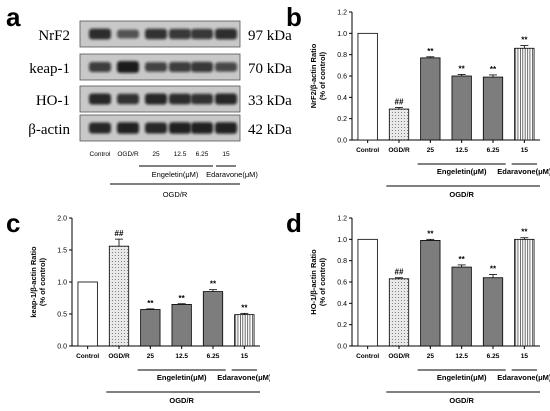  Describe the element at coordinates (342, 55) in the screenshot. I see `y-tick-label: 0.8` at that location.